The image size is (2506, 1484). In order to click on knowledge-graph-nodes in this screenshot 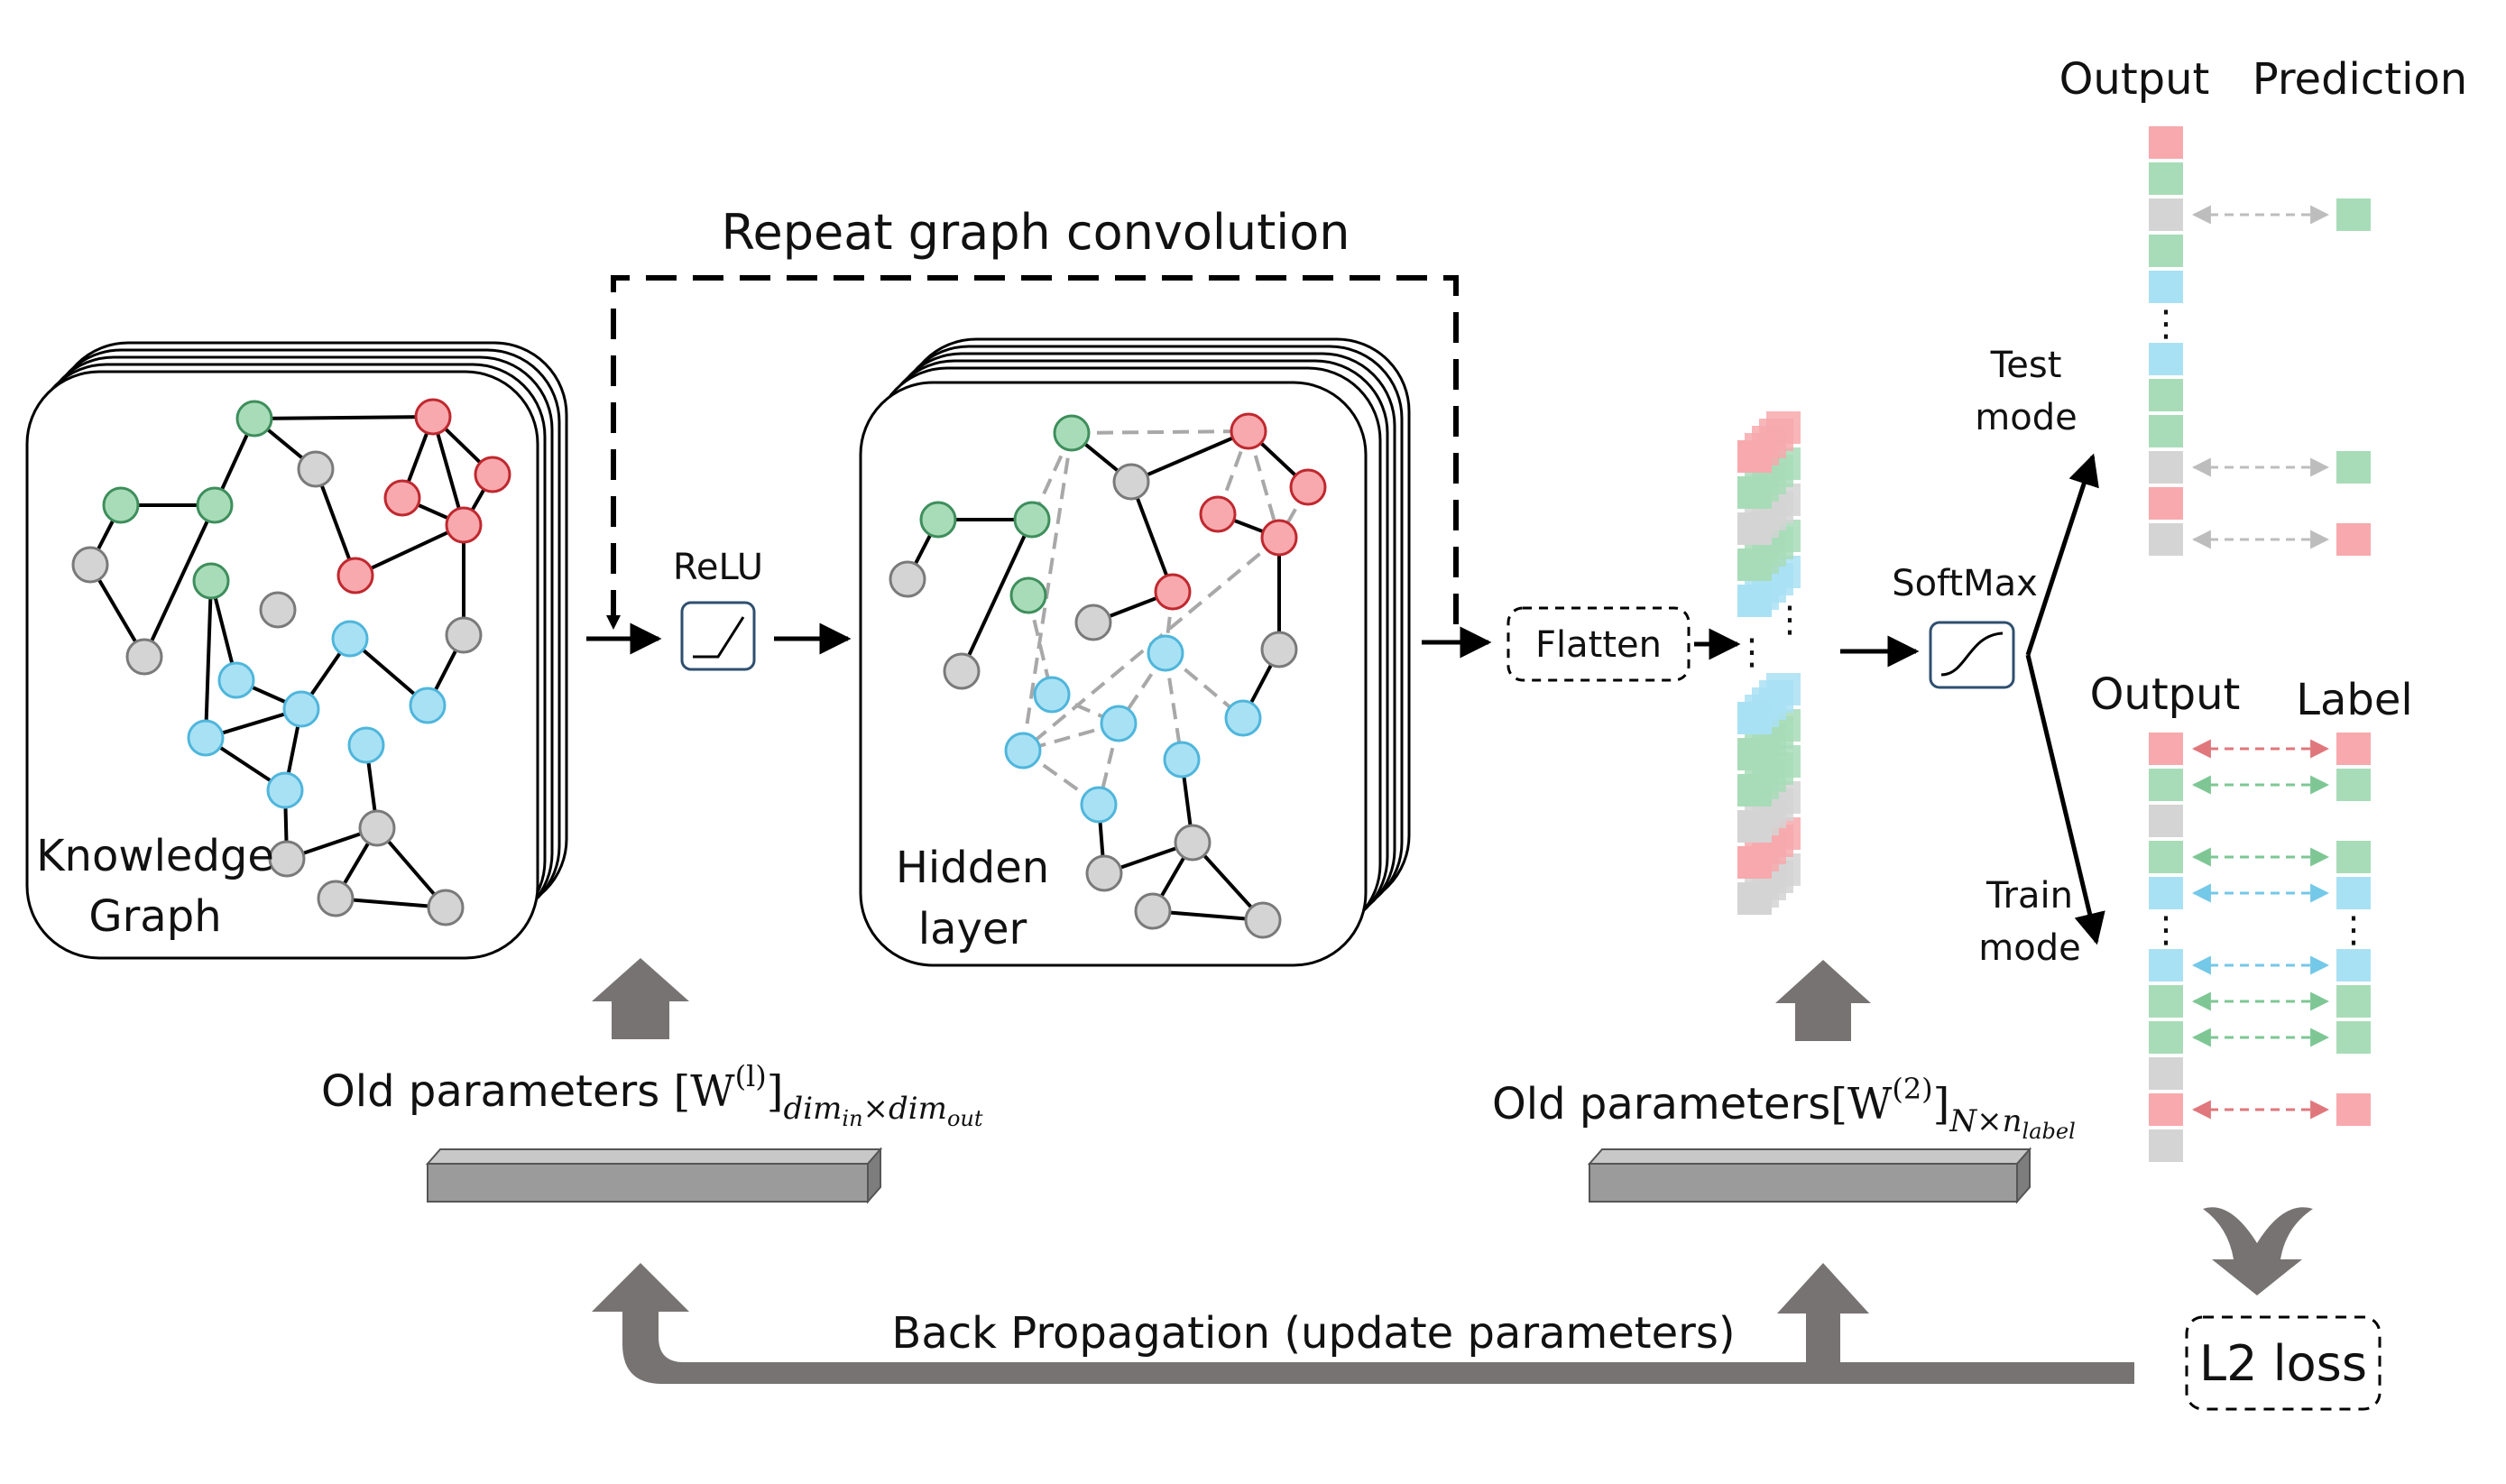, I will do `click(291, 662)`.